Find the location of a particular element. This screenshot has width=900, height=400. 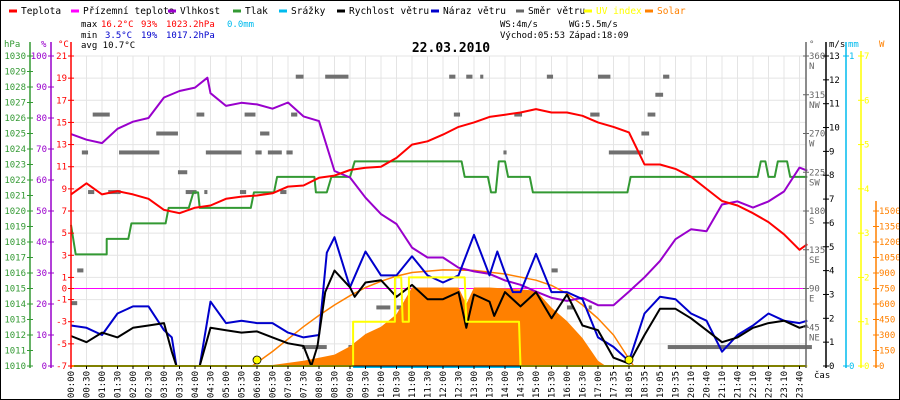

x-tick-label: 03:00 is located at coordinates (165, 384).